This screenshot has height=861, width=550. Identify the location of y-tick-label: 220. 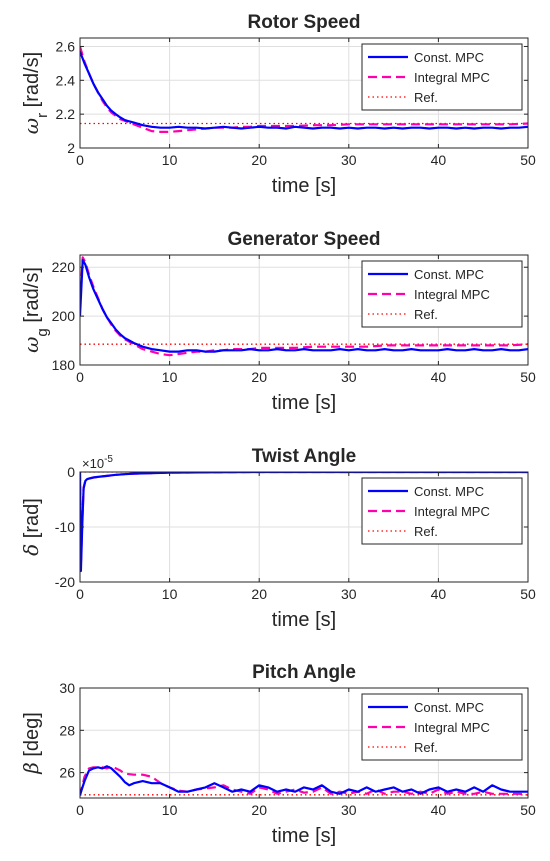
(64, 267).